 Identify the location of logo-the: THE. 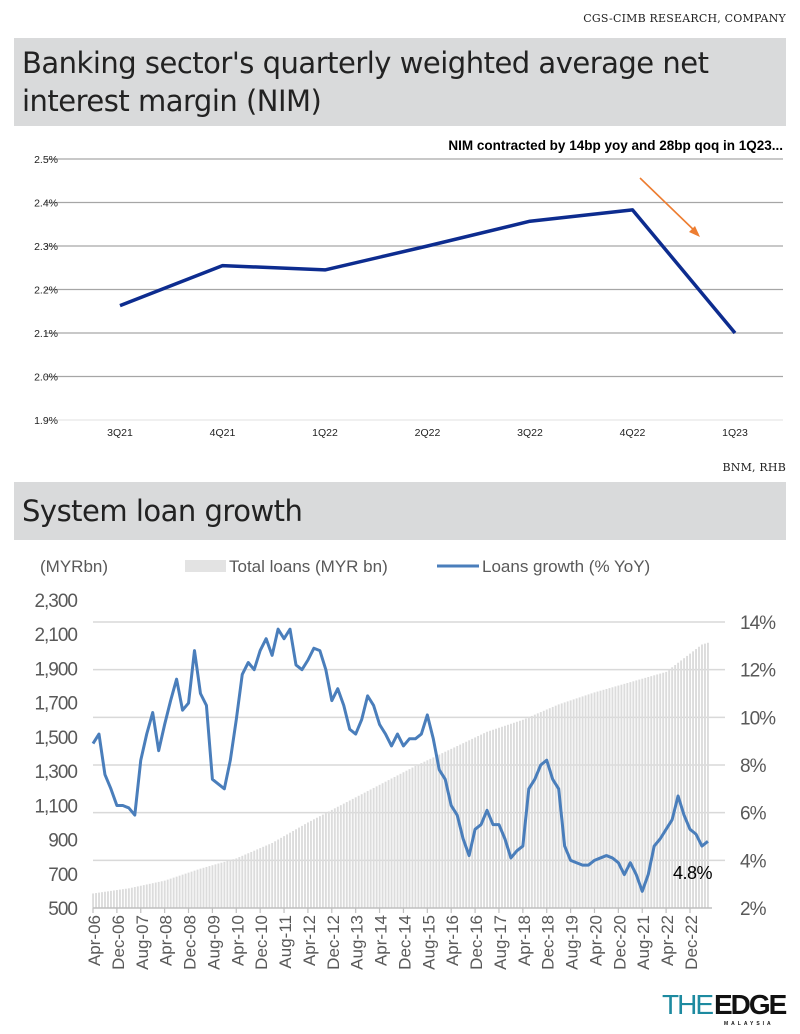
(688, 1004).